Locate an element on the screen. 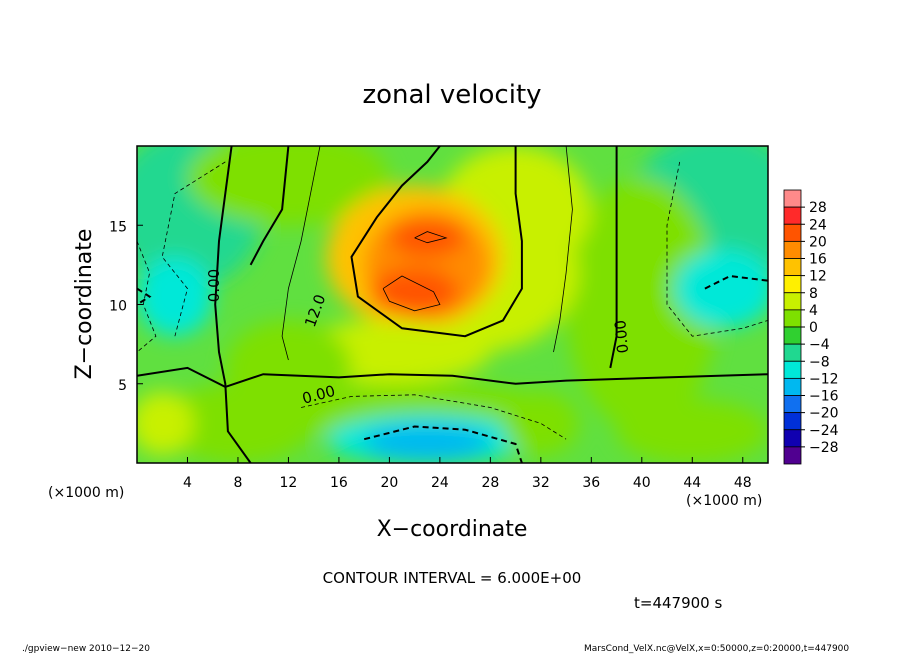  x-tick-label: 36 is located at coordinates (591, 483).